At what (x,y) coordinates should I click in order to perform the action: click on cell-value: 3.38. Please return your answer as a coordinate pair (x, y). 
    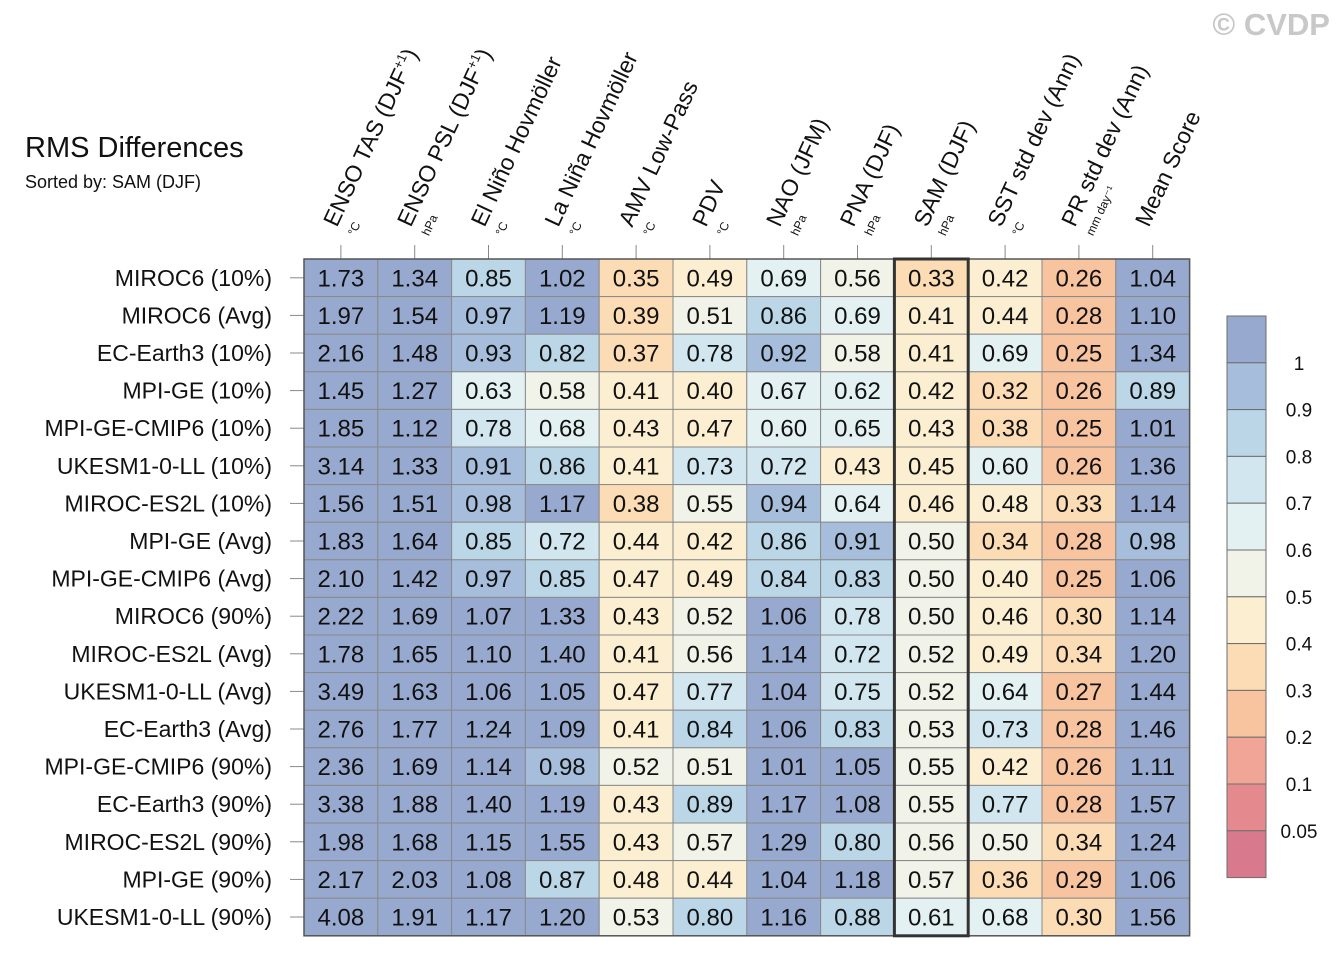
    Looking at the image, I should click on (341, 805).